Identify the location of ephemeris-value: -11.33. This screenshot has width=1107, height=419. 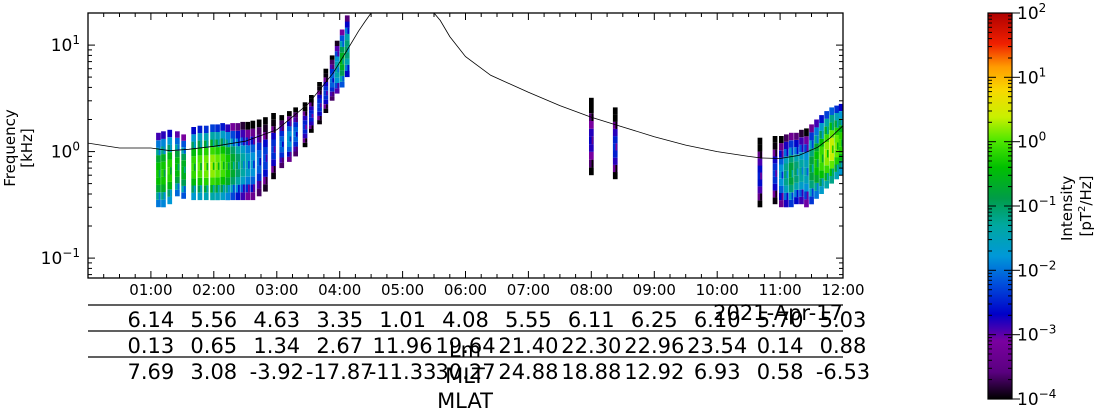
(403, 372).